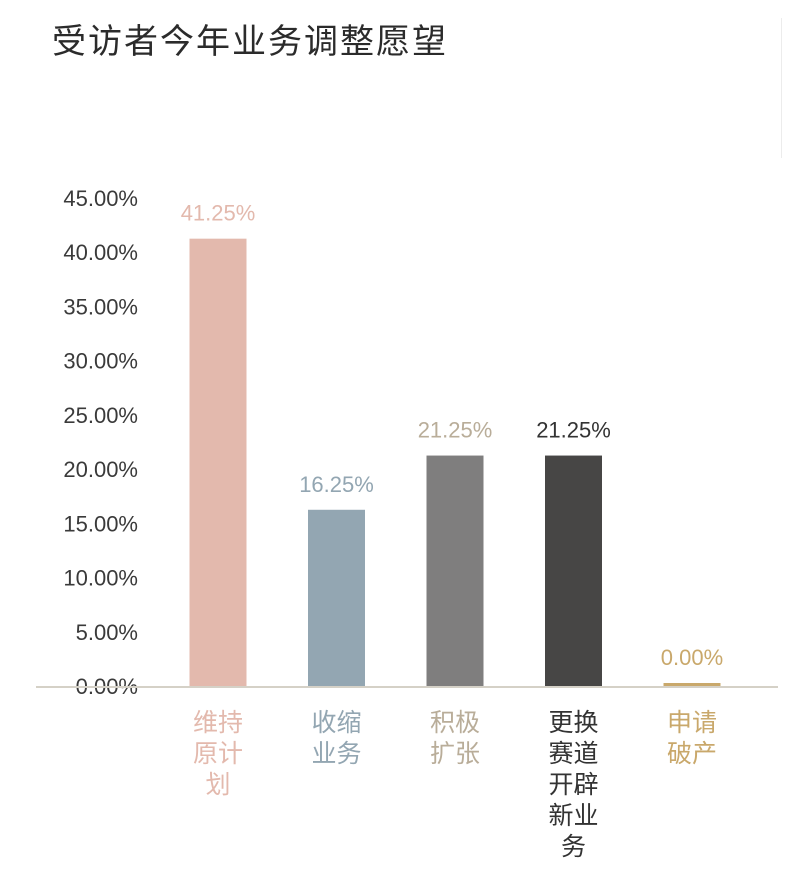  I want to click on y-tick-label: 15.00%, so click(100, 523).